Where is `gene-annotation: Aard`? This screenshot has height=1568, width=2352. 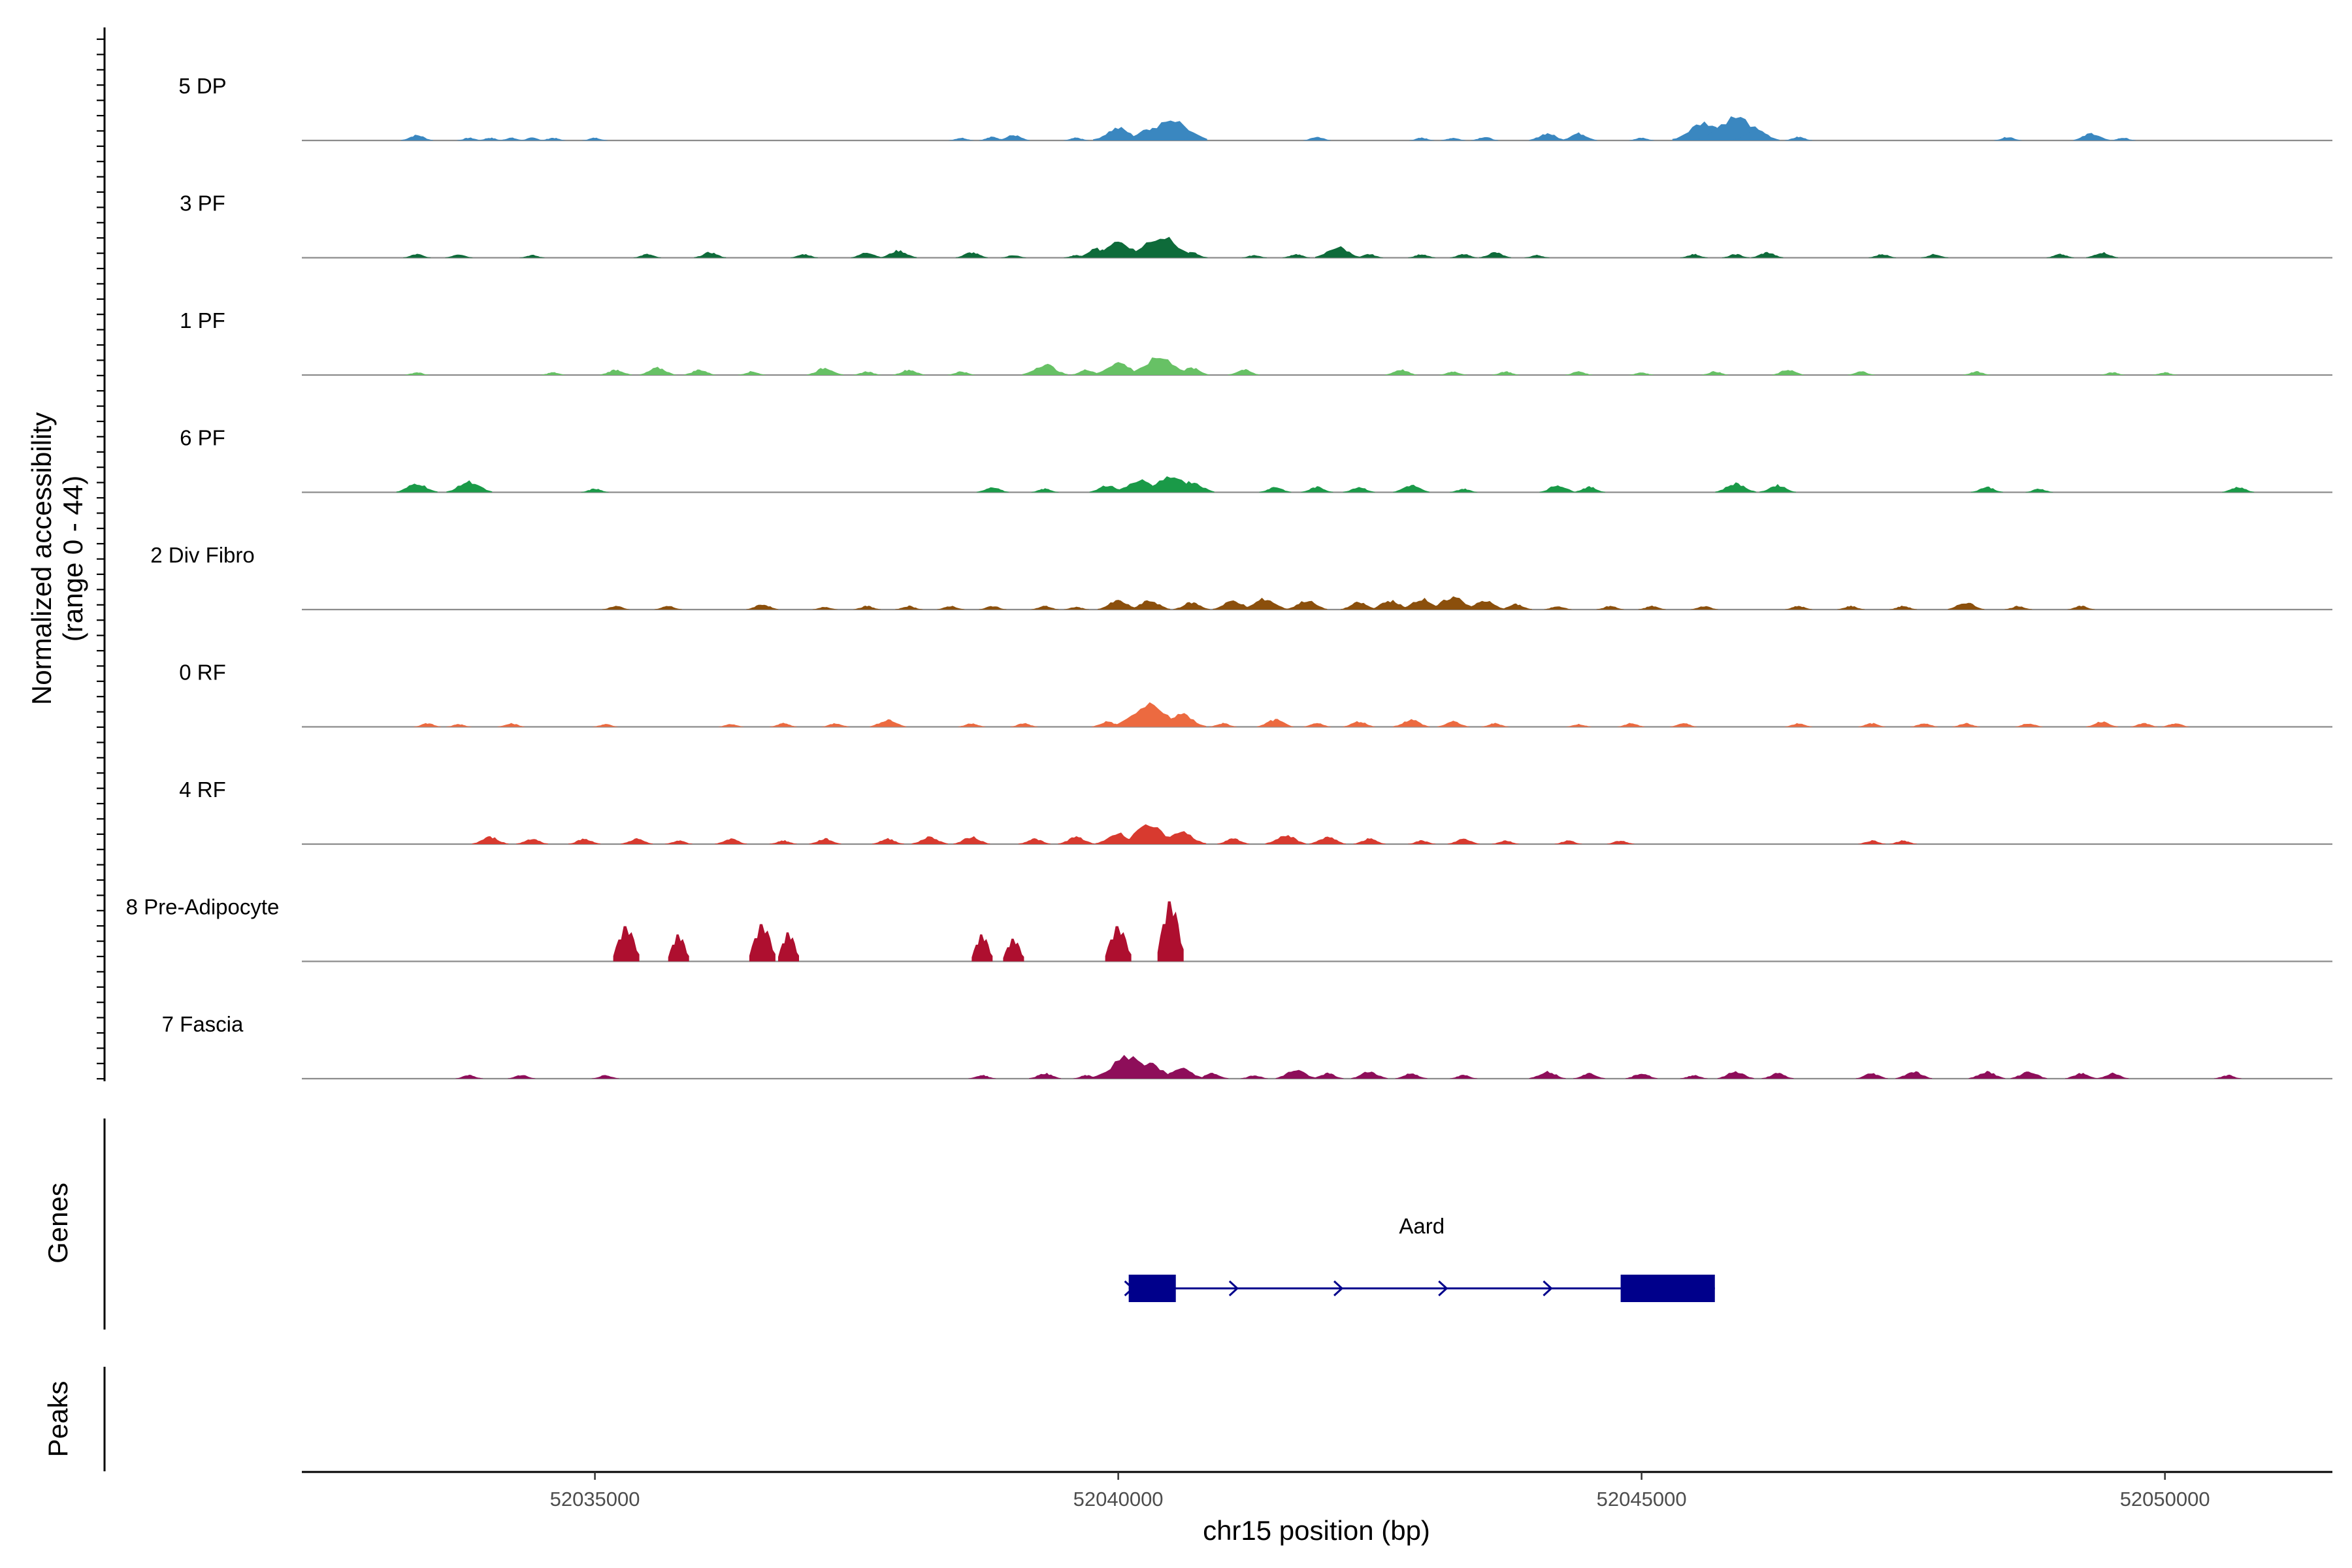 gene-annotation: Aard is located at coordinates (1419, 1258).